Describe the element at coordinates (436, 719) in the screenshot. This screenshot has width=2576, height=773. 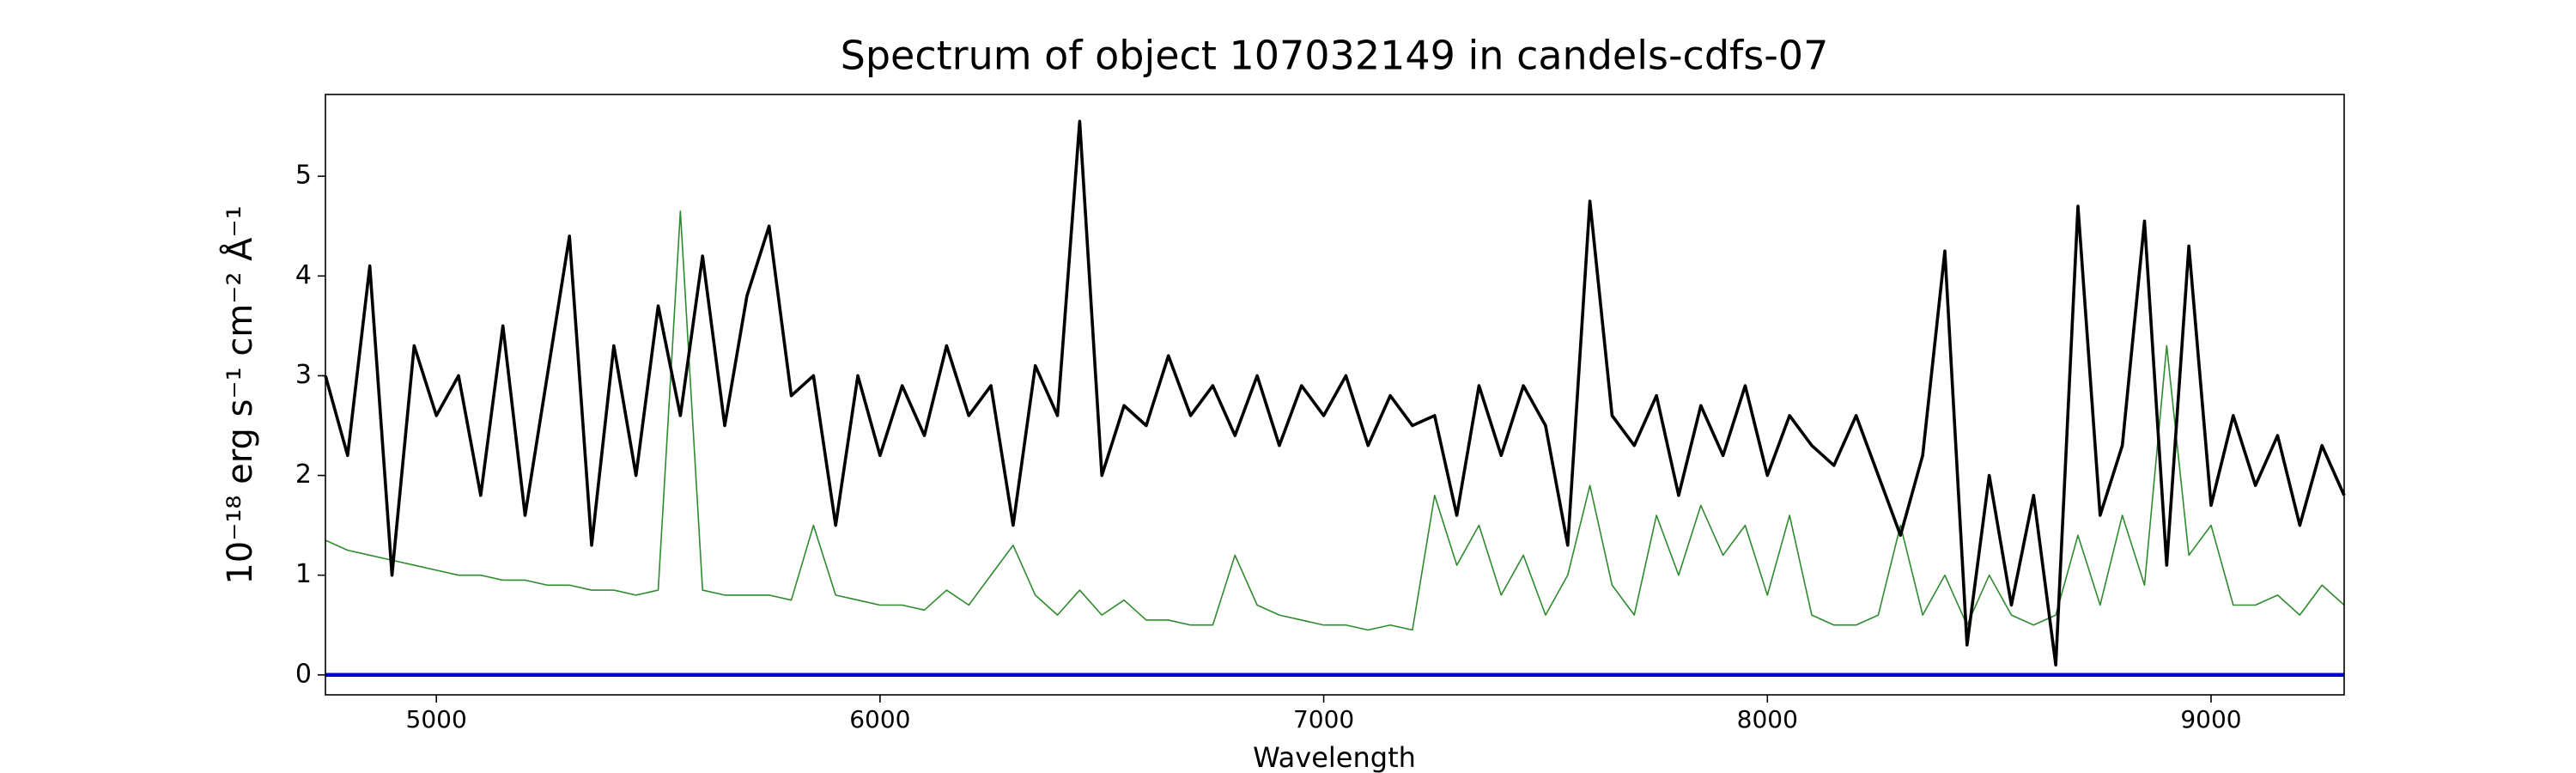
I see `x-tick-label: 5000` at that location.